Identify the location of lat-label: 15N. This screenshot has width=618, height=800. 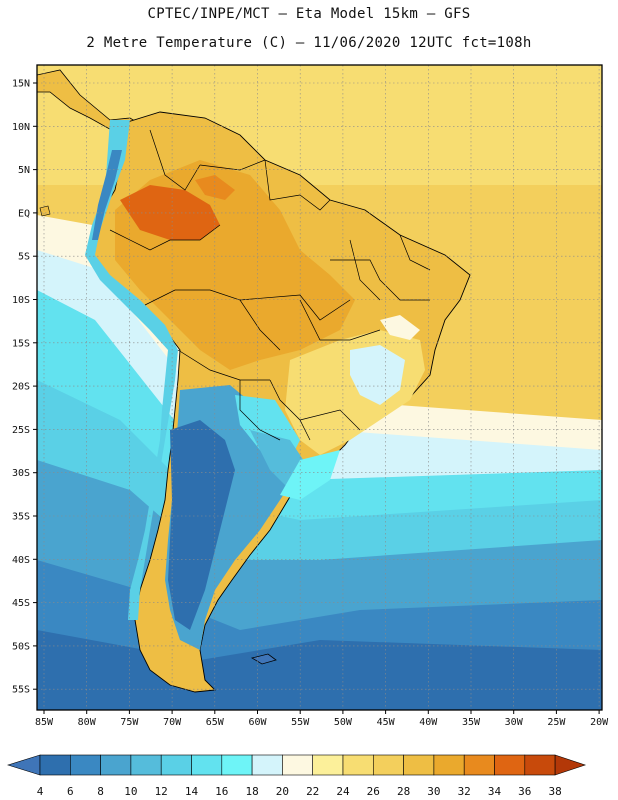
(21, 84).